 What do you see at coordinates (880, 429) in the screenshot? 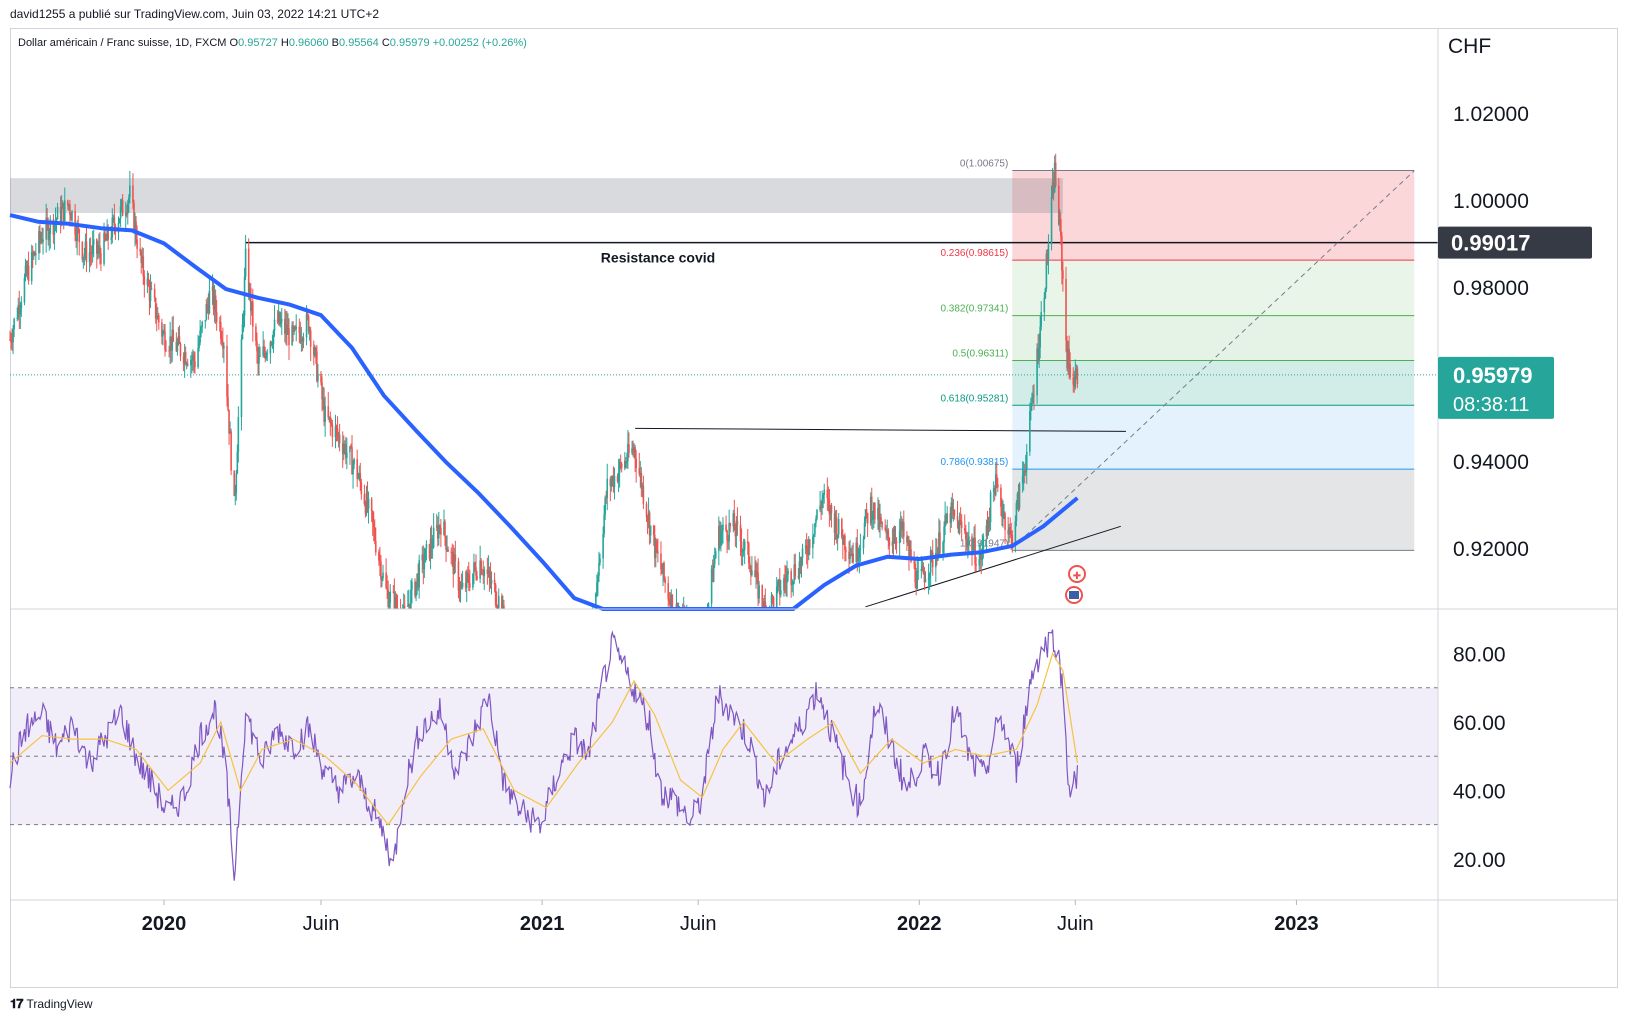
I see `neckline` at bounding box center [880, 429].